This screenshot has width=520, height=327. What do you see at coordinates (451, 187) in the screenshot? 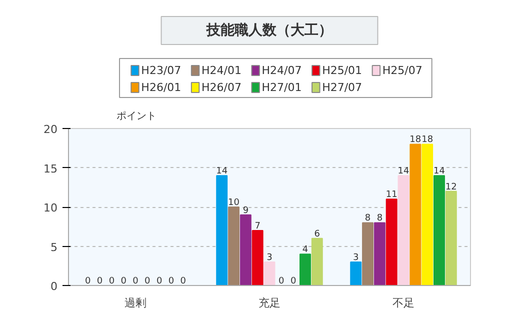
I see `data-label: 12` at bounding box center [451, 187].